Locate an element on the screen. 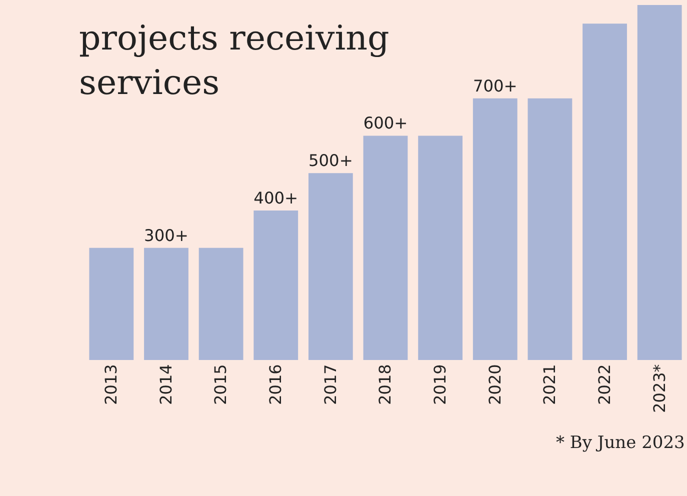 This screenshot has height=496, width=687. text: * By June 2023 is located at coordinates (620, 443).